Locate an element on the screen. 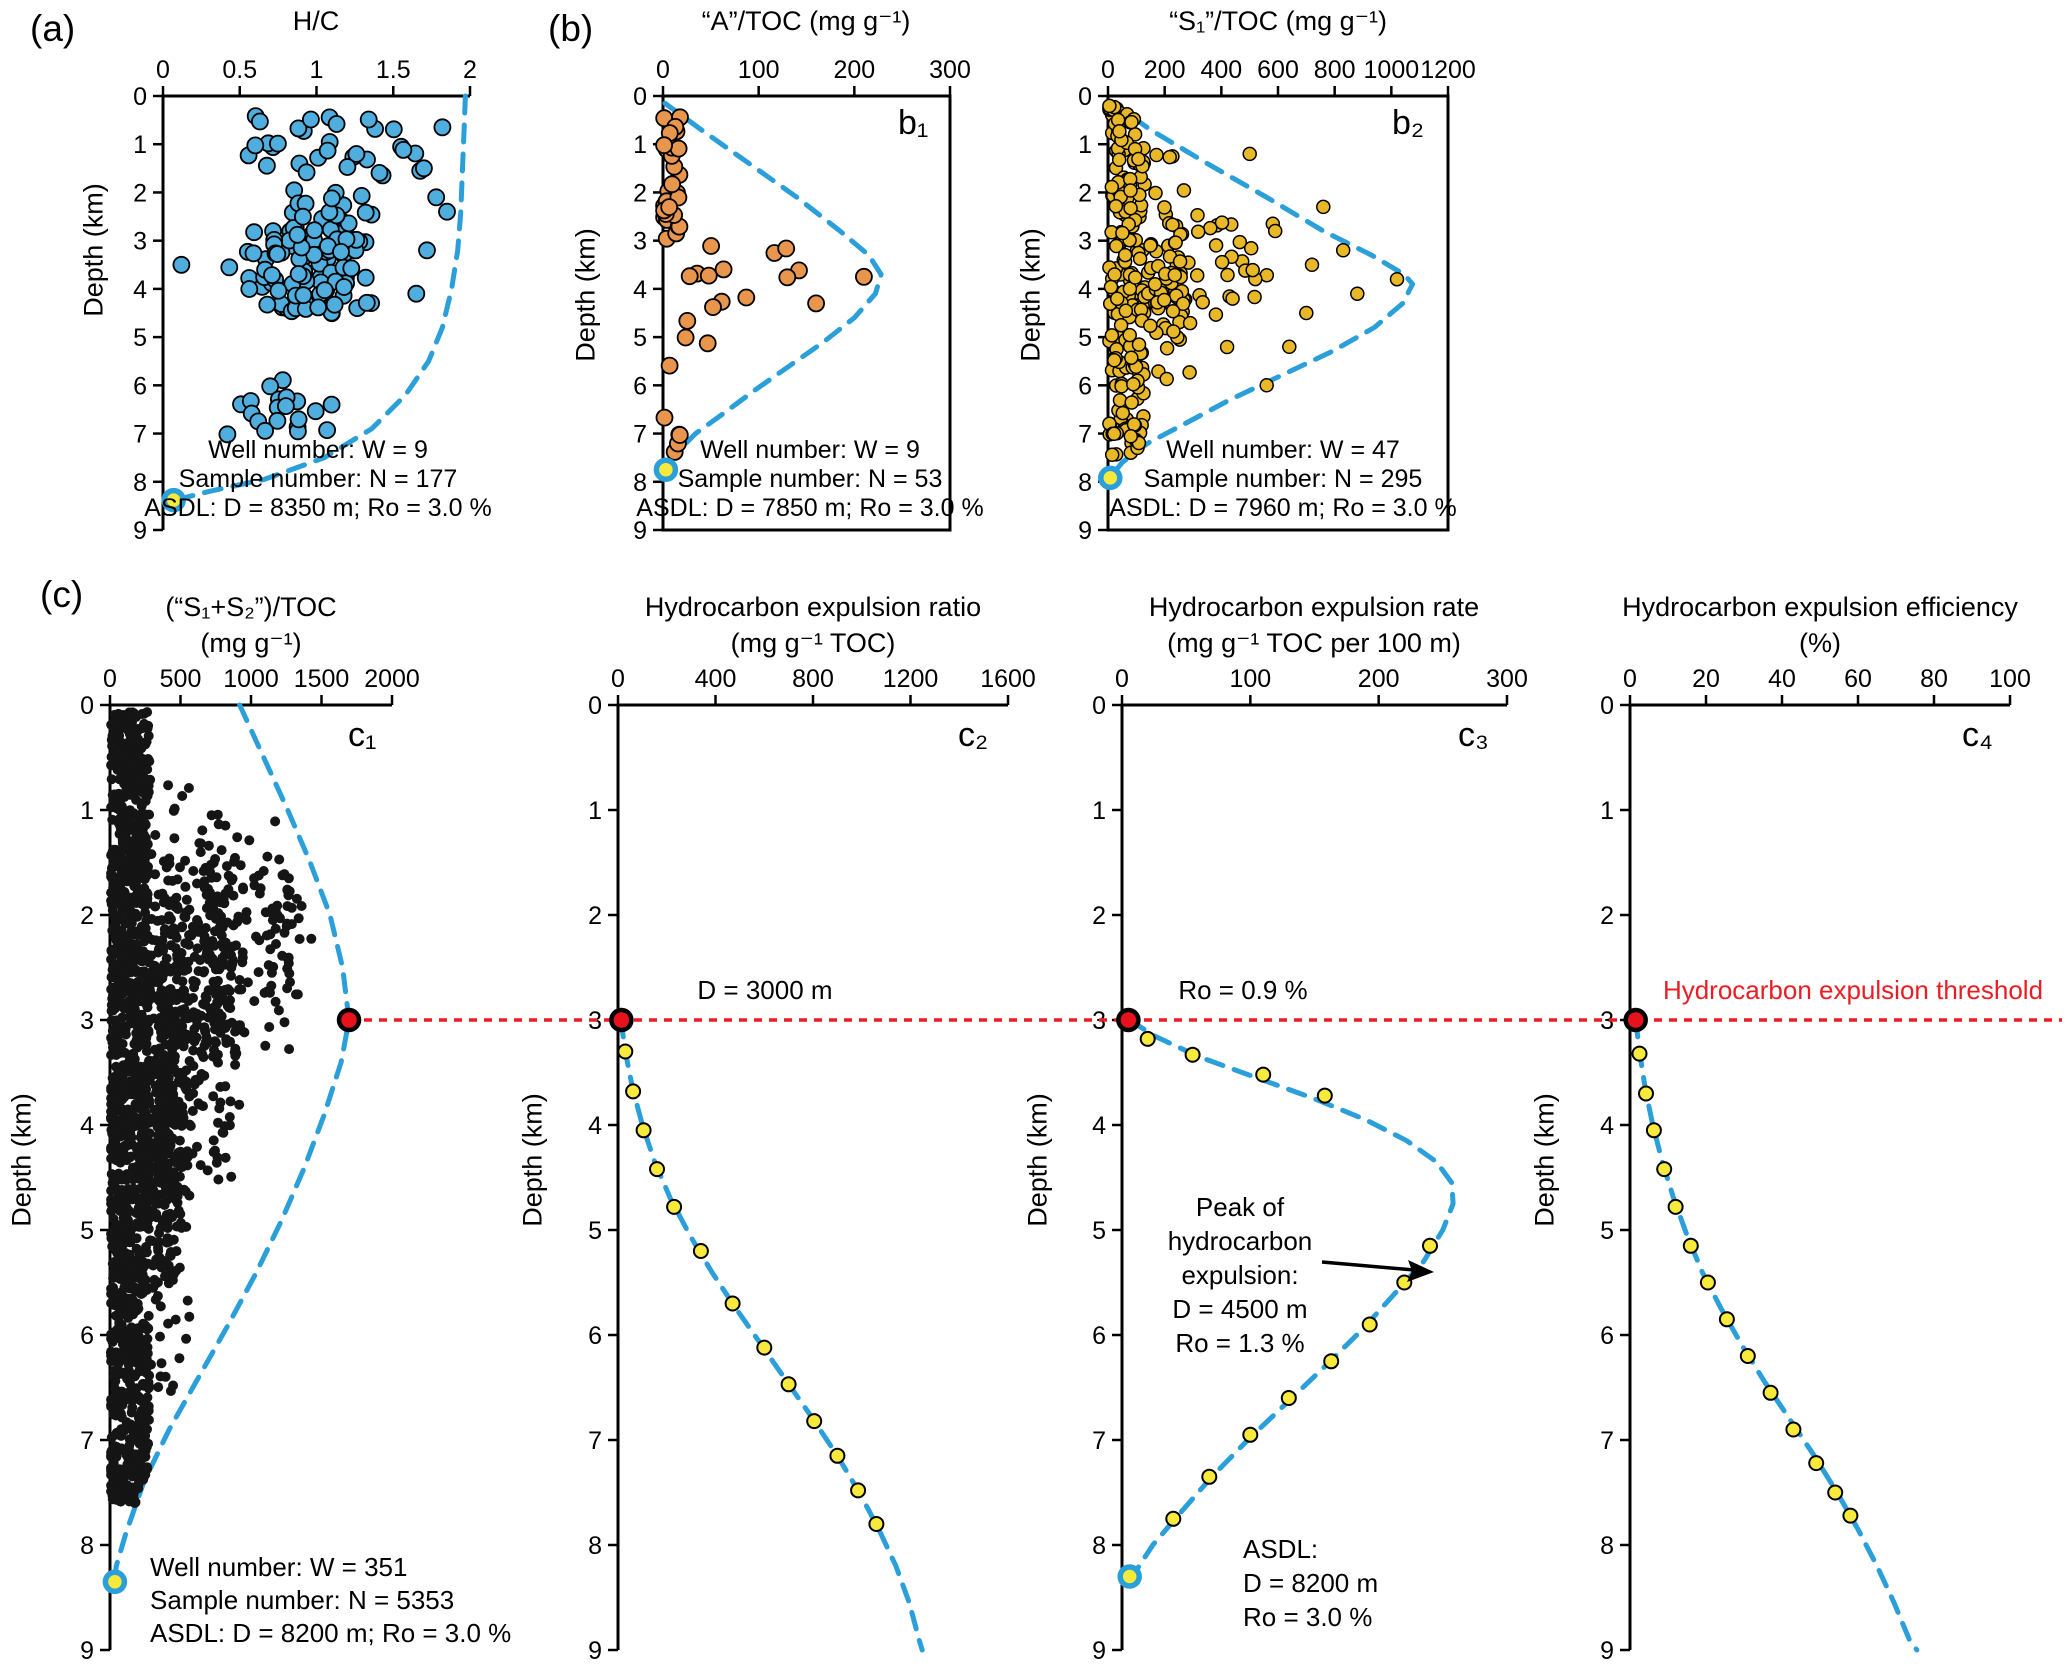 This screenshot has width=2067, height=1667. x-tick-label: 600 is located at coordinates (1278, 70).